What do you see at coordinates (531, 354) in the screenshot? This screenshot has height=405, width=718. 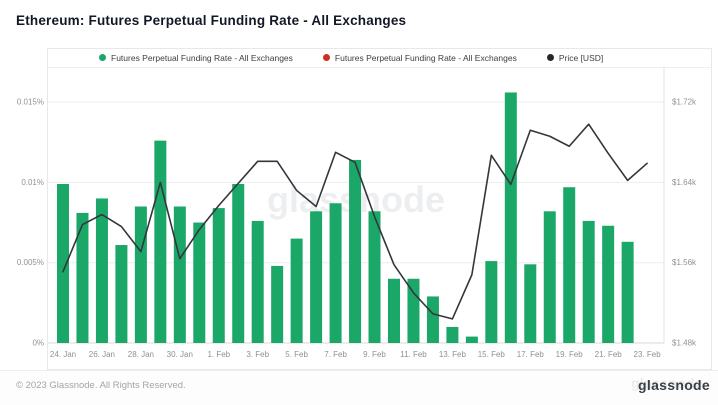 I see `x-axis-tick-label: 17. Feb` at bounding box center [531, 354].